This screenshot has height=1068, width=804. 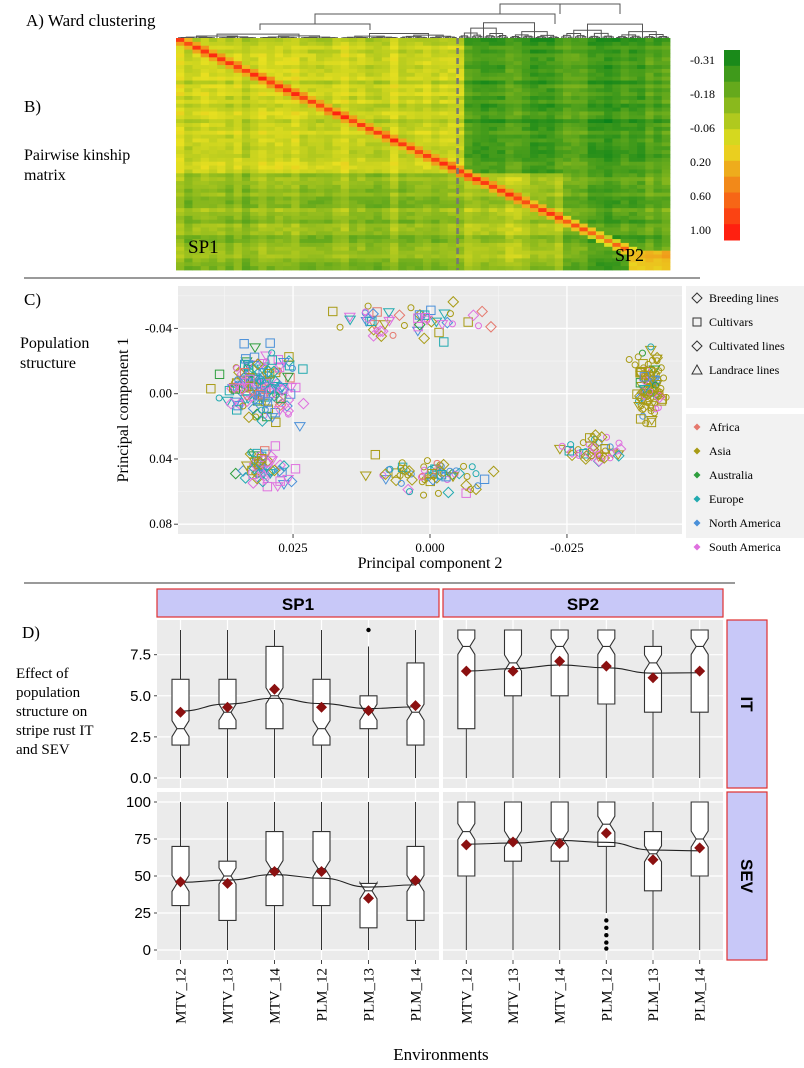 What do you see at coordinates (227, 883) in the screenshot?
I see `mean-marker` at bounding box center [227, 883].